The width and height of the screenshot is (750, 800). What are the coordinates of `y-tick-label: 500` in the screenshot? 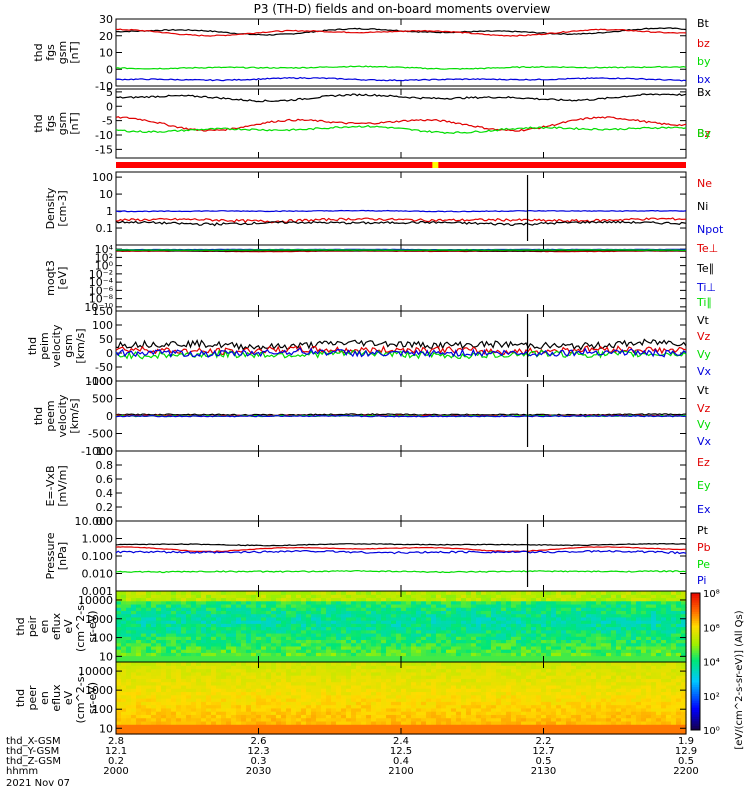 It's located at (102, 399).